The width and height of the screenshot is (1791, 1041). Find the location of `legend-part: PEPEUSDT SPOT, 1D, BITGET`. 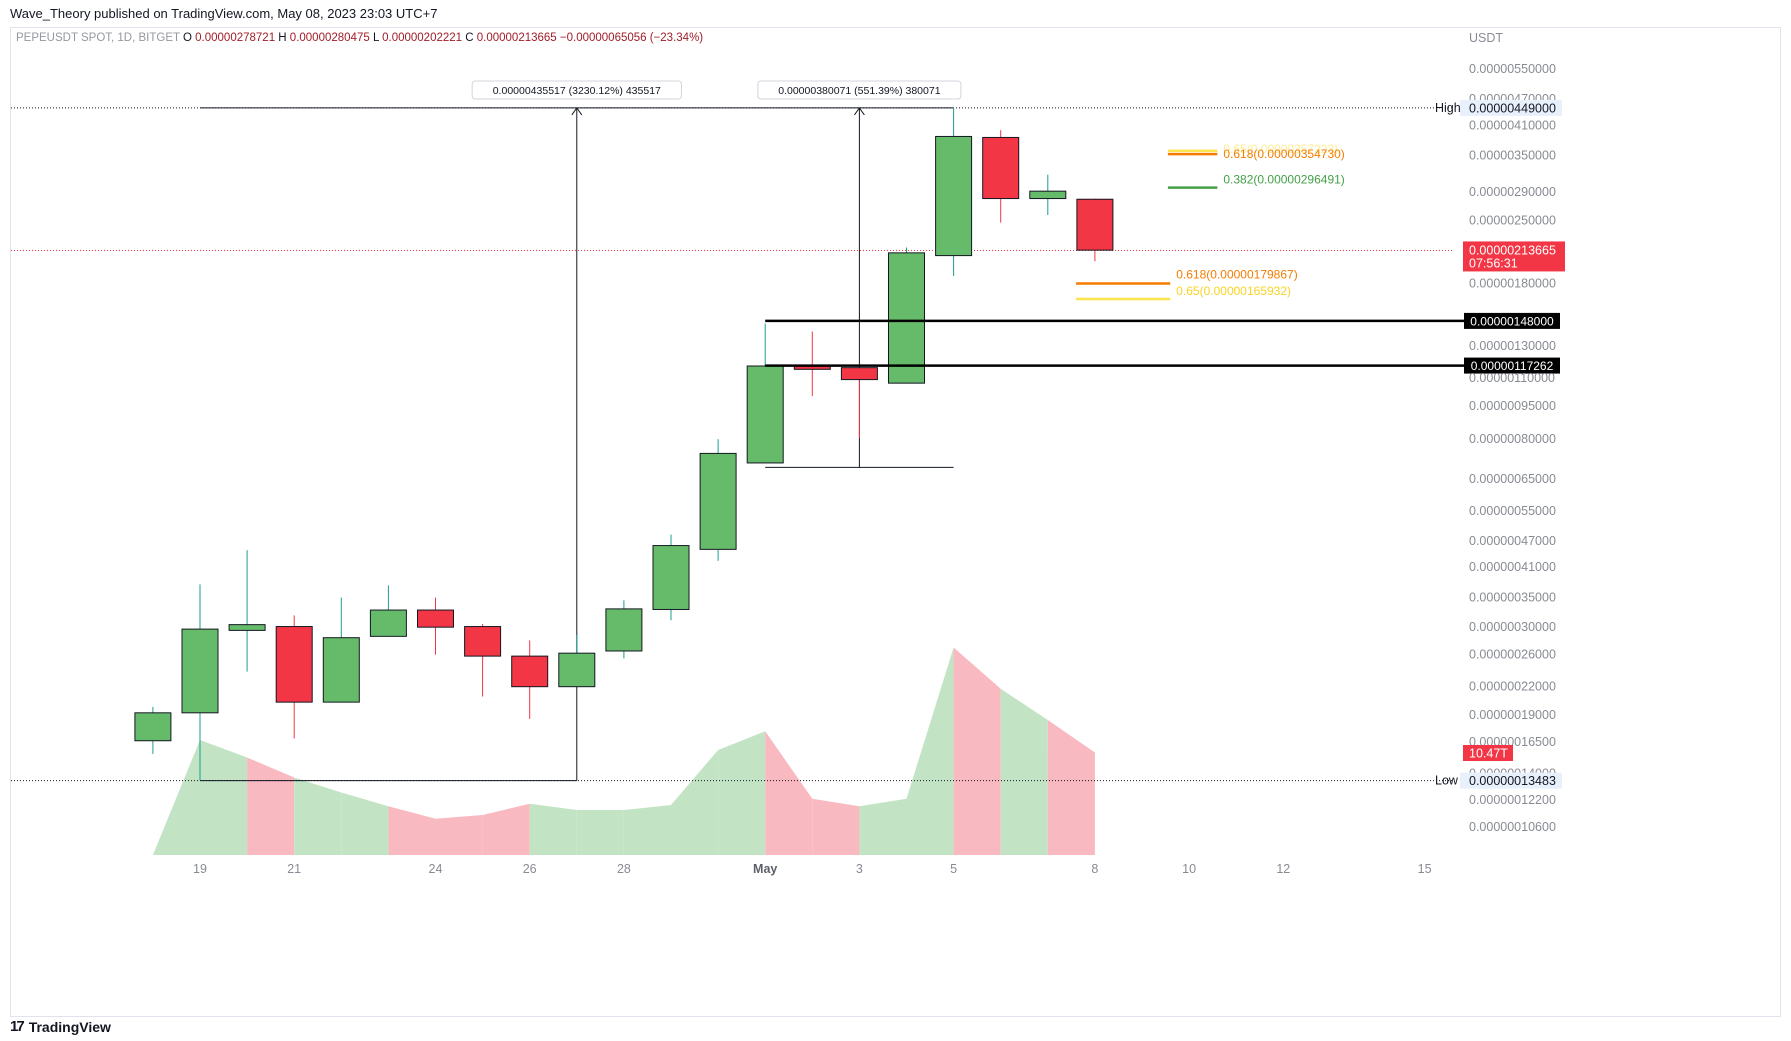

legend-part: PEPEUSDT SPOT, 1D, BITGET is located at coordinates (99, 38).